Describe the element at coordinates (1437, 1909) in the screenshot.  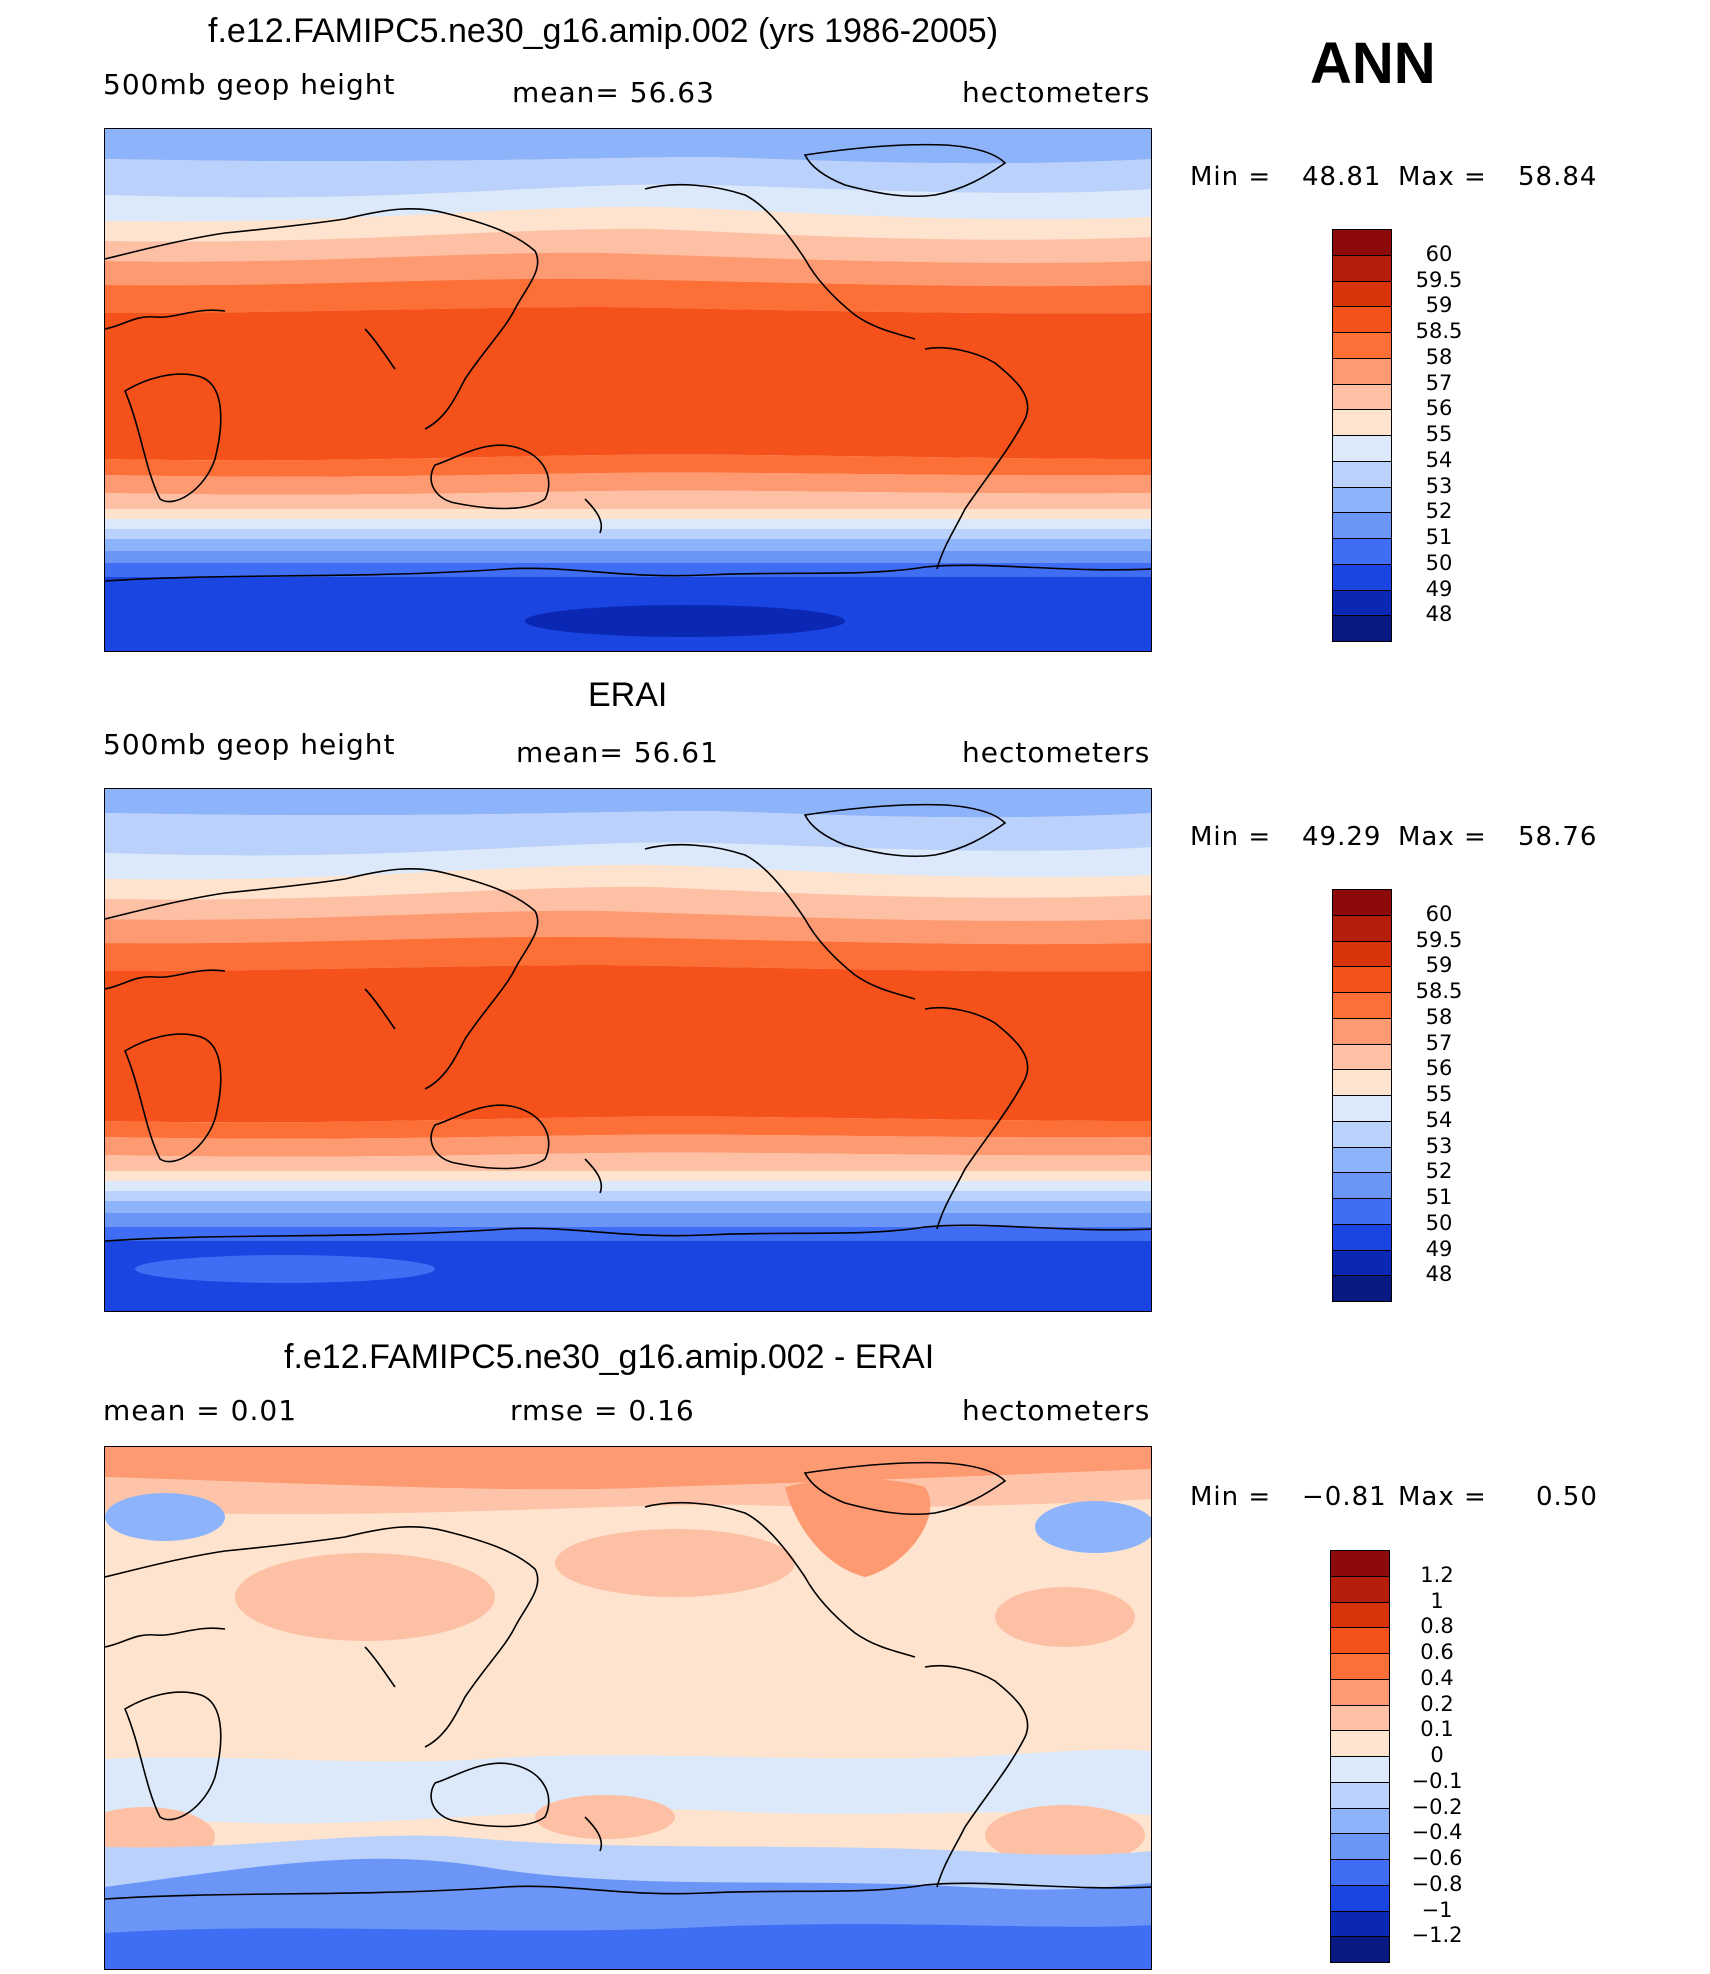
I see `colorbar-tick-label: −1` at that location.